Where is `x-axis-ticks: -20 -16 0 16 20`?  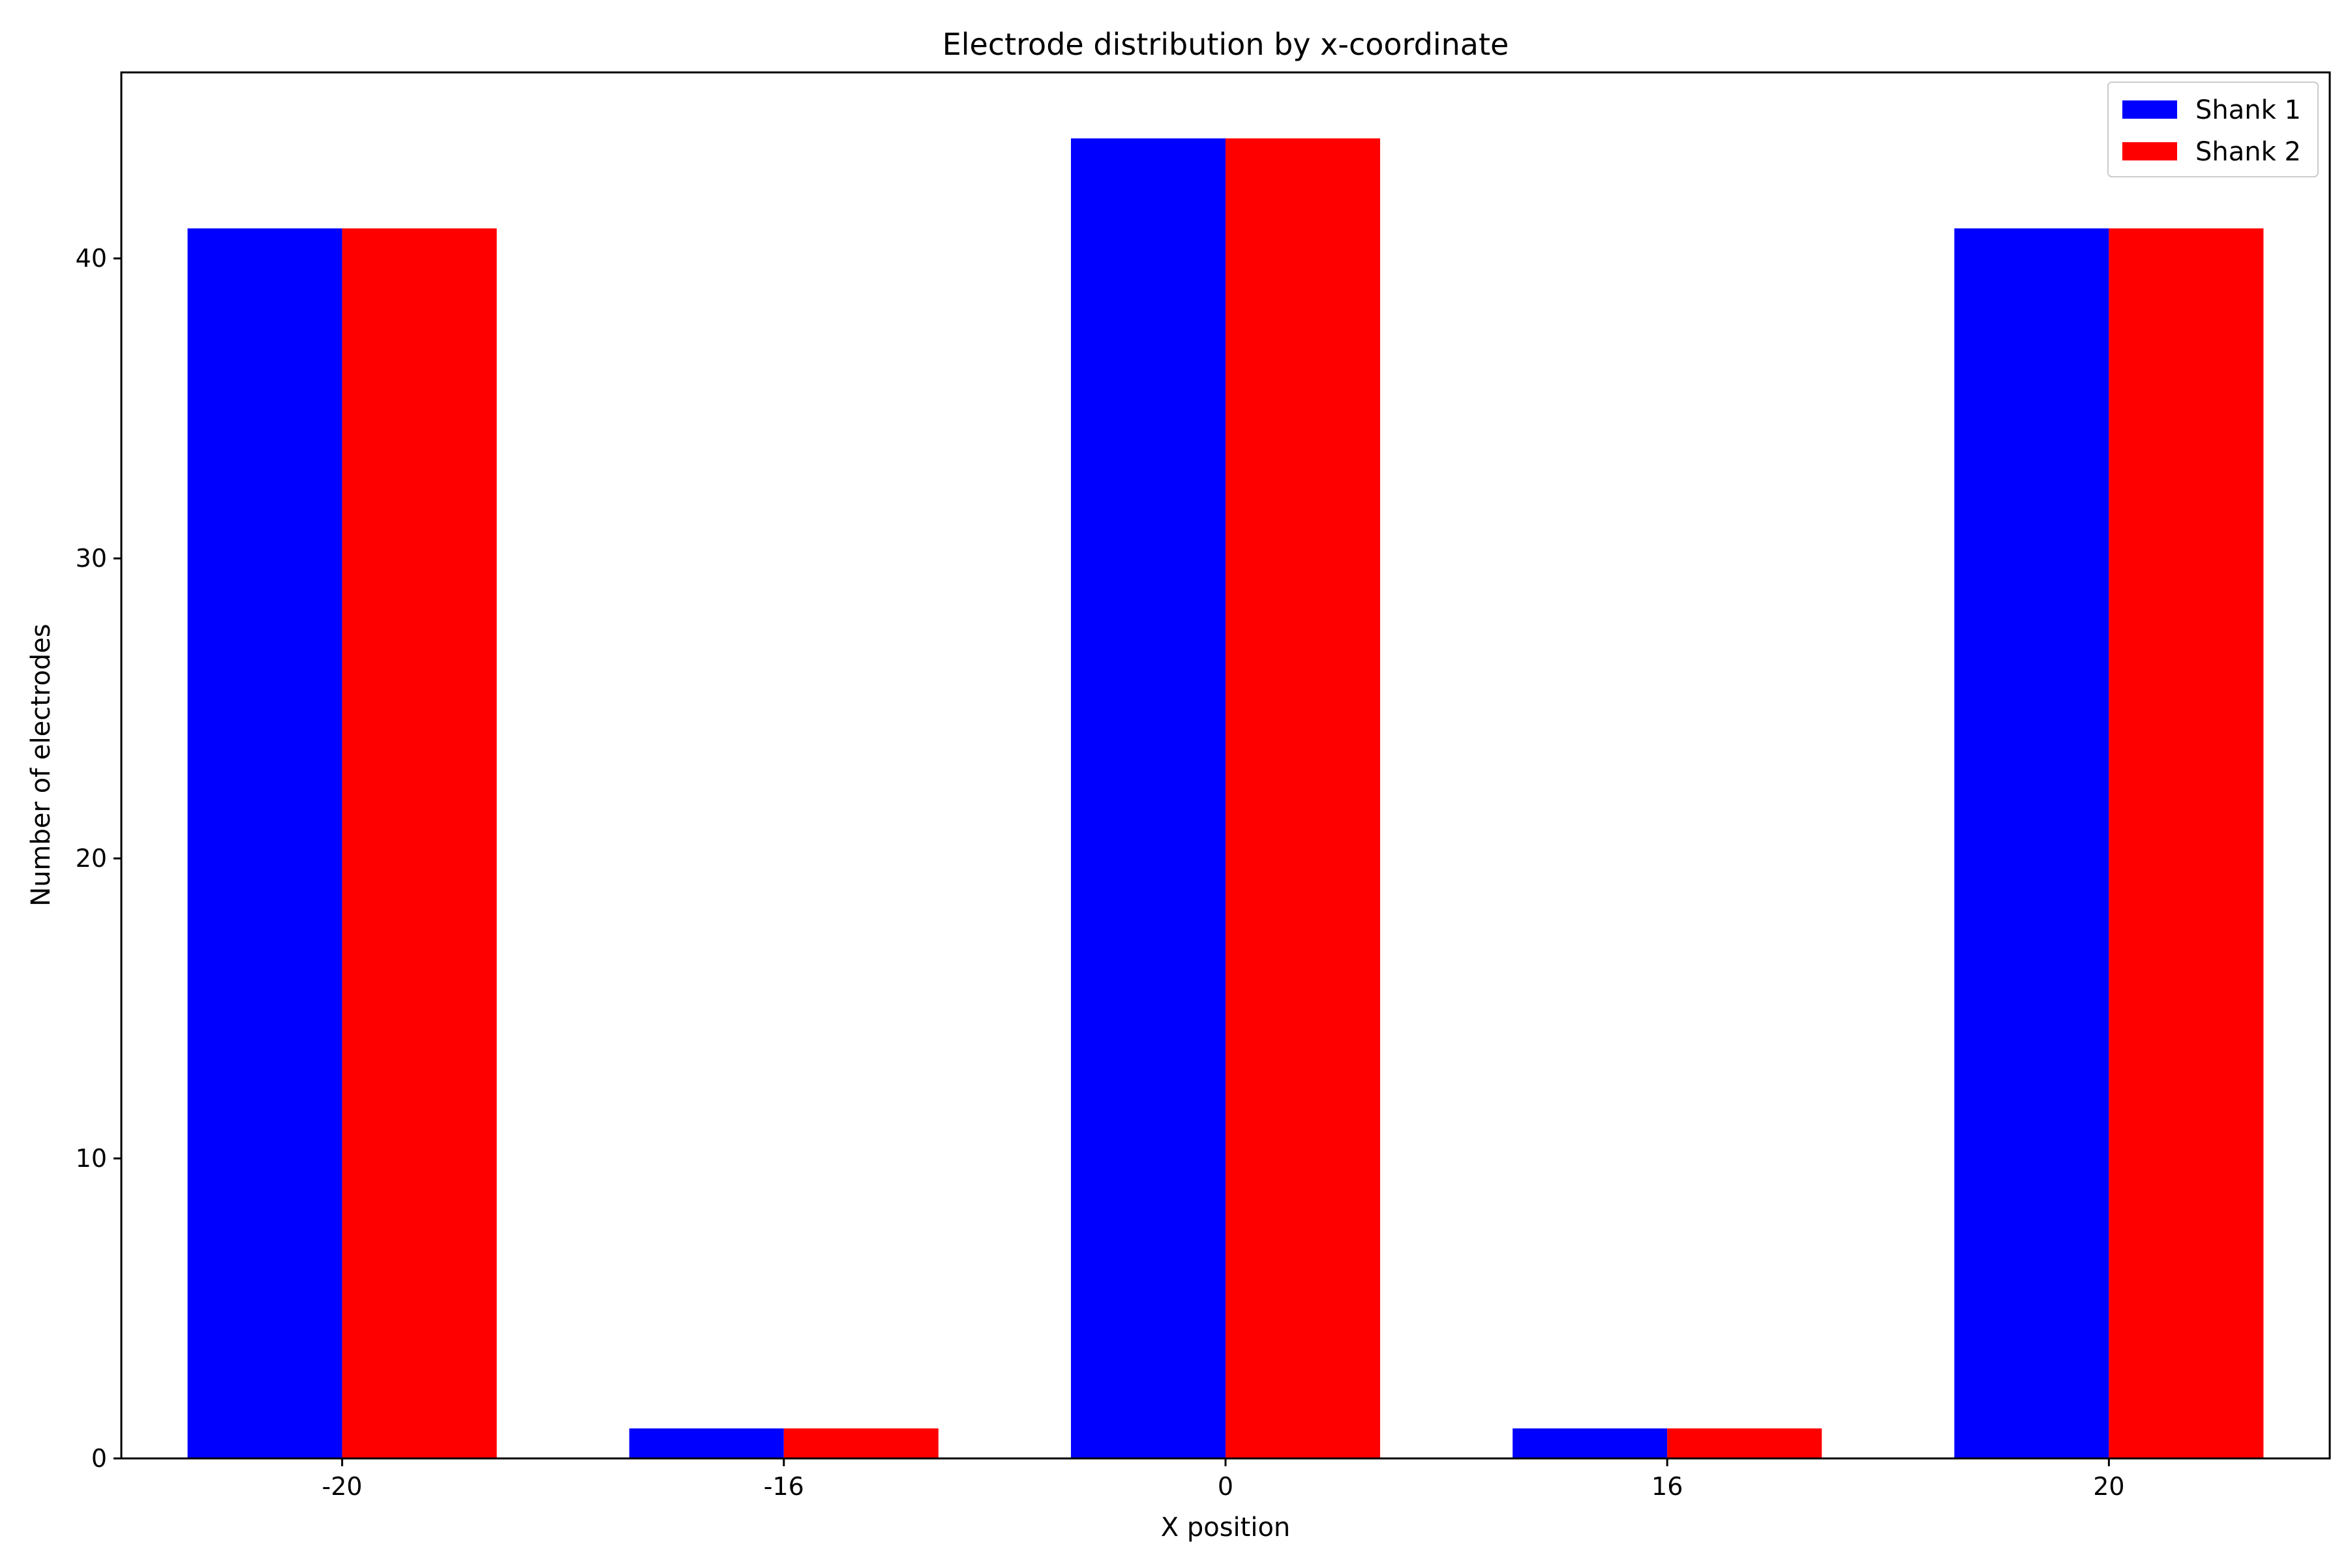 x-axis-ticks: -20 -16 0 16 20 is located at coordinates (1224, 1479).